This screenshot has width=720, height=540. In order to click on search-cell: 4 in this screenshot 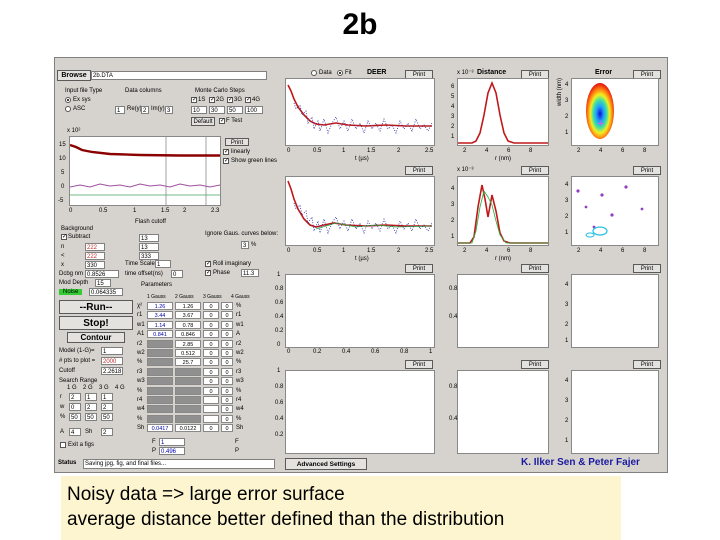, I will do `click(75, 432)`.